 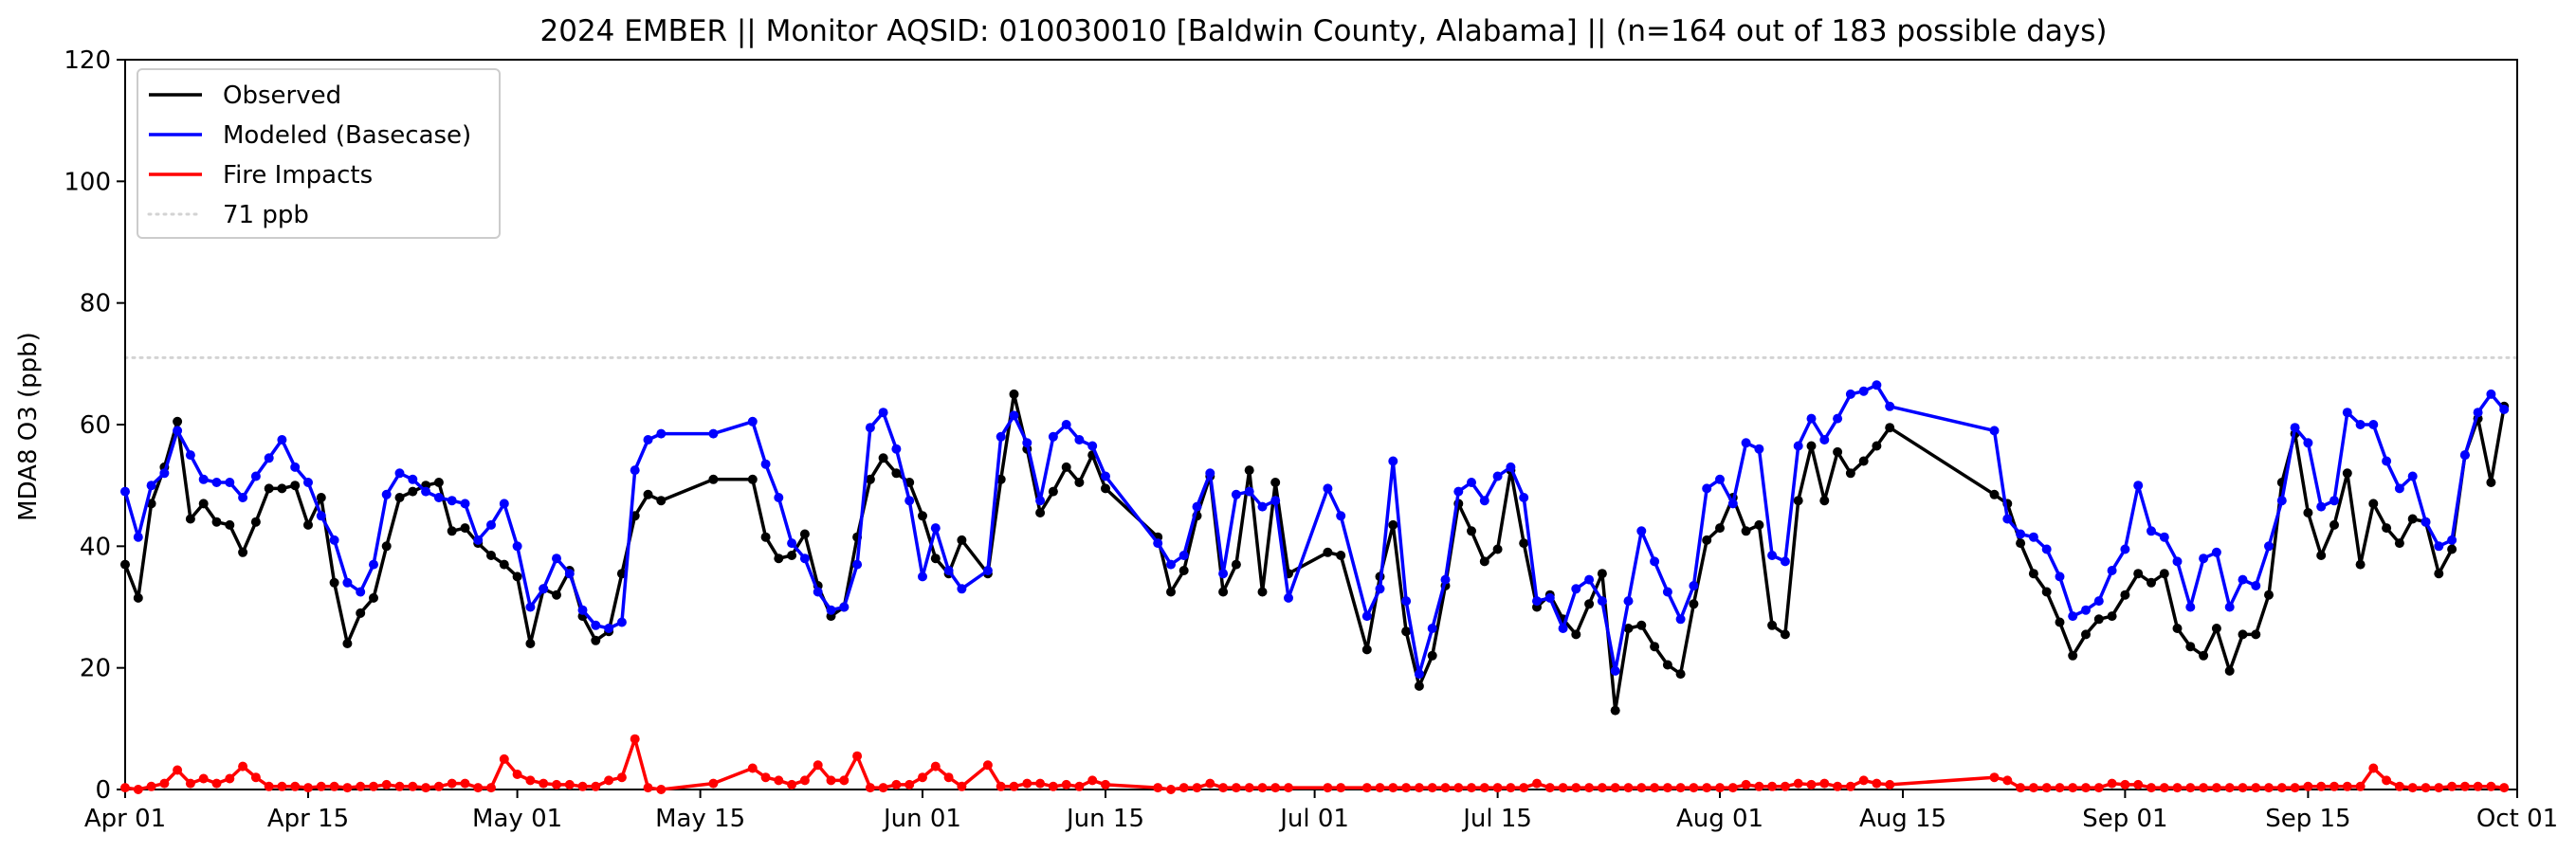 What do you see at coordinates (95, 425) in the screenshot?
I see `y-tick-label: 60` at bounding box center [95, 425].